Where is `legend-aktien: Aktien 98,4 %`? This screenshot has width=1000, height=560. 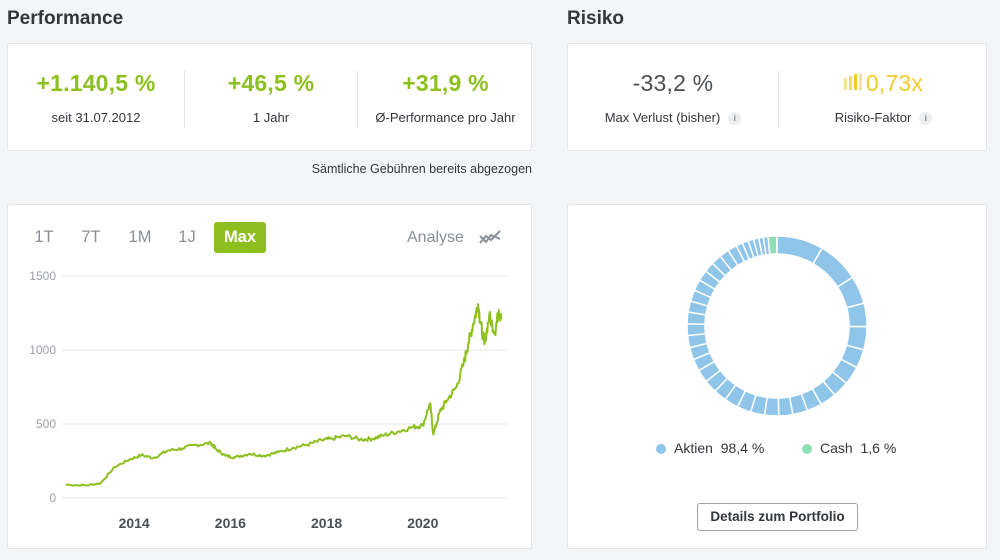
legend-aktien: Aktien 98,4 % is located at coordinates (710, 448).